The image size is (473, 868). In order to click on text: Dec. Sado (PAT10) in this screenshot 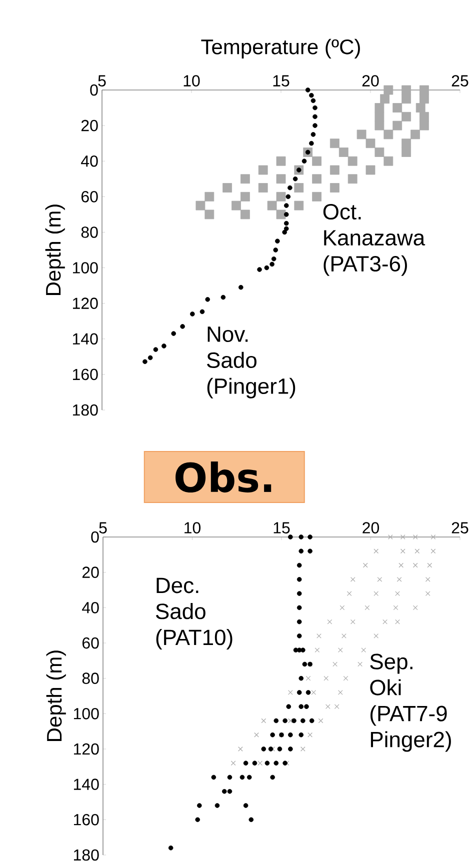, I will do `click(194, 614)`.